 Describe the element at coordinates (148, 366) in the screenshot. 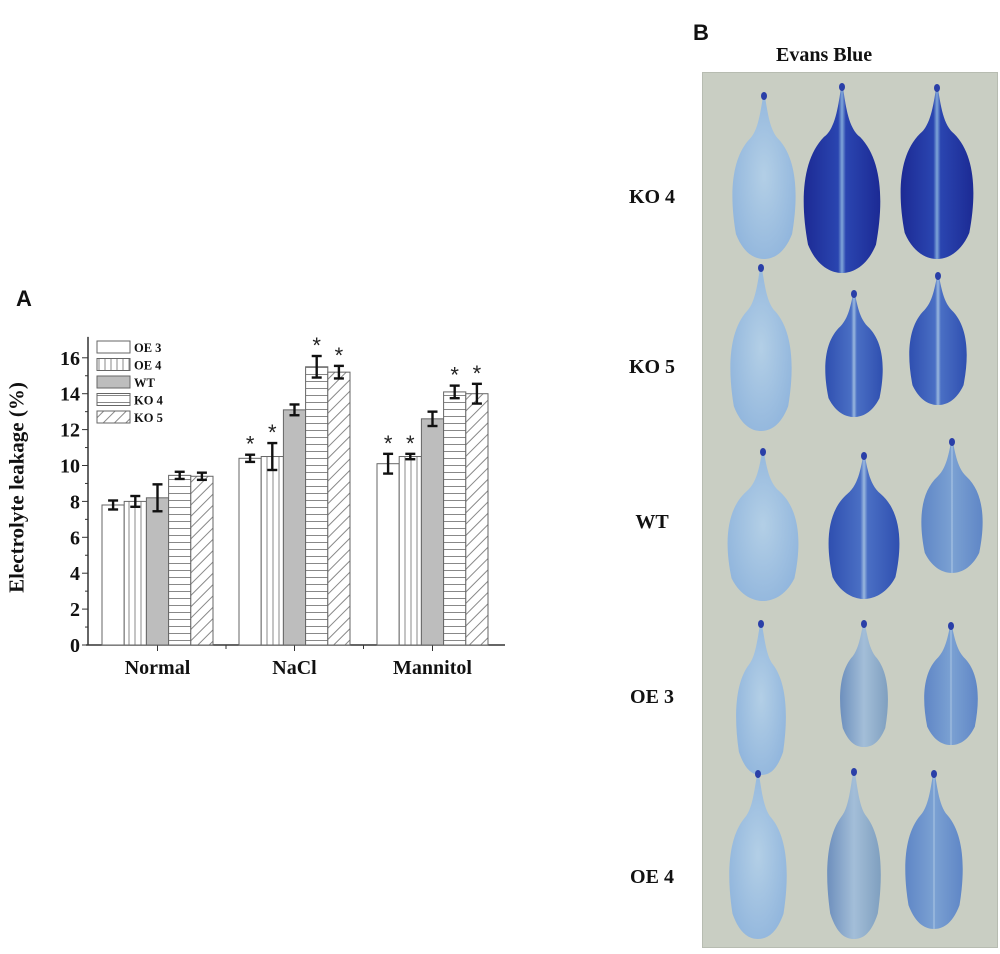

I see `legend-label: OE 4` at that location.